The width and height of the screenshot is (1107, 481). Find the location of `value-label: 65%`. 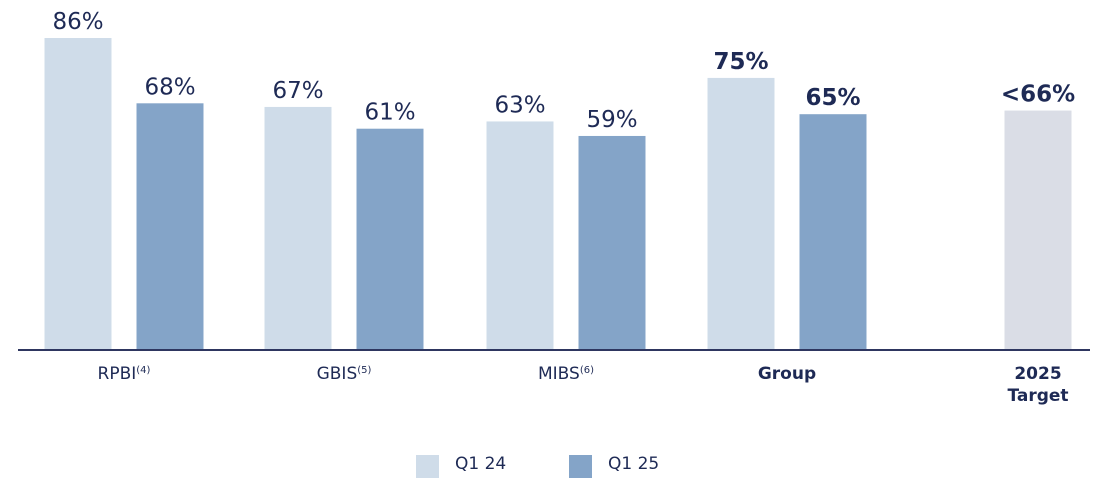

value-label: 65% is located at coordinates (832, 98).